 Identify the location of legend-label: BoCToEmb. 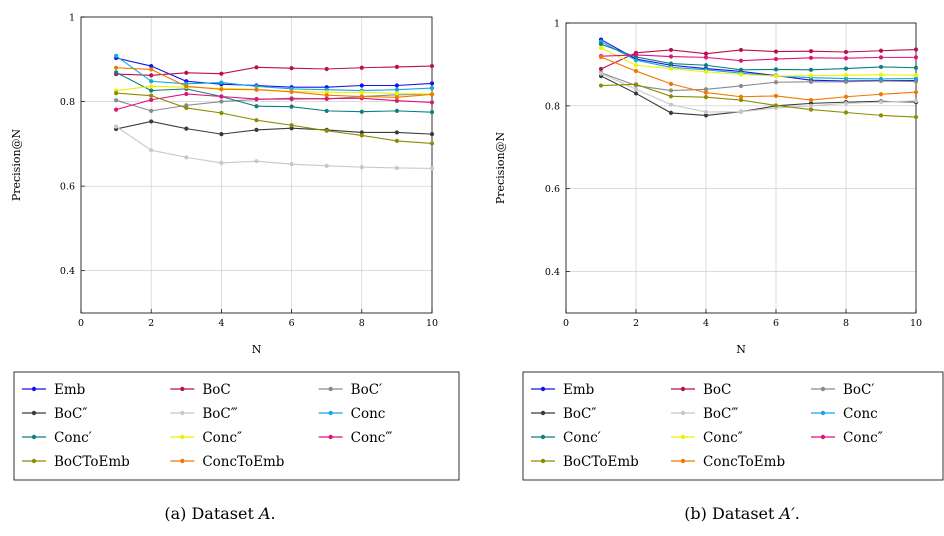
(601, 462).